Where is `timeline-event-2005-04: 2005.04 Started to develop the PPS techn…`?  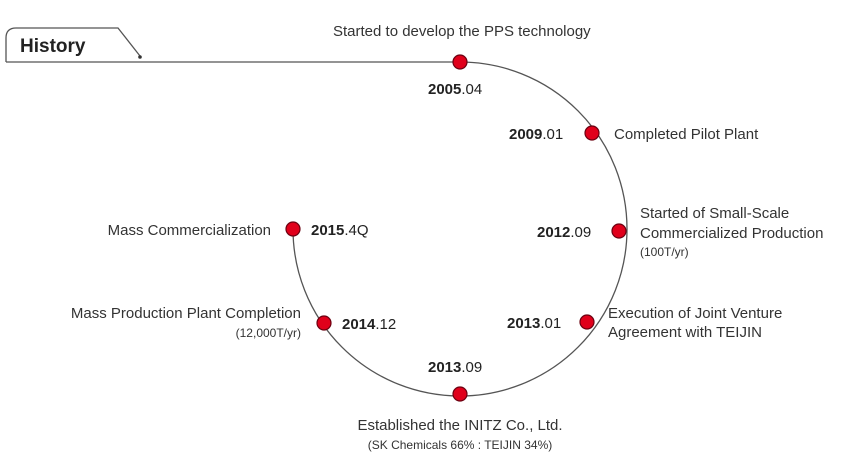
timeline-event-2005-04: 2005.04 Started to develop the PPS techn… is located at coordinates (462, 60).